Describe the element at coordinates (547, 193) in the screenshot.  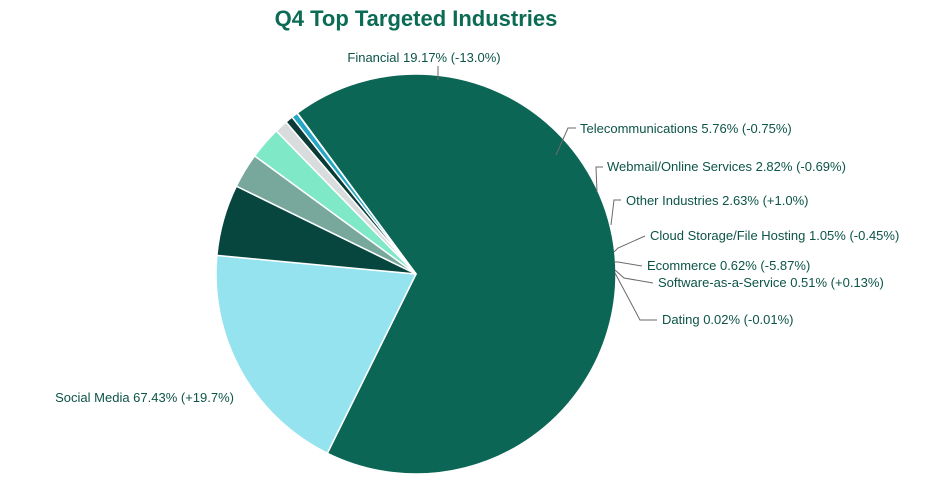
I see `leader-lines` at that location.